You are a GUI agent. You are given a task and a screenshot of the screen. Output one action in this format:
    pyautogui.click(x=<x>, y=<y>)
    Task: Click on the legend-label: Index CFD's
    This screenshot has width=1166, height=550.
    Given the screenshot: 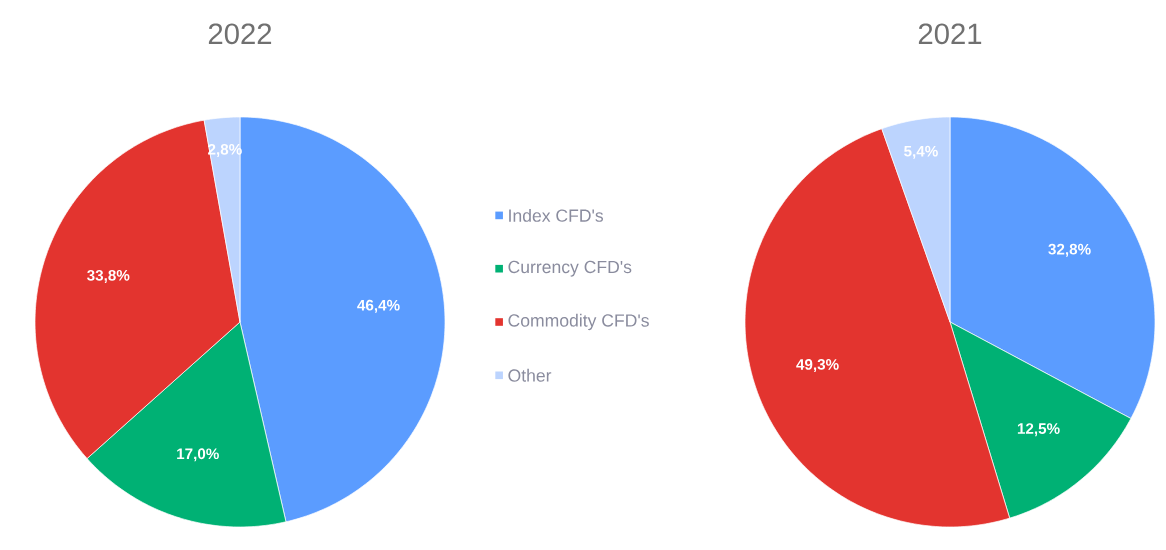 What is the action you would take?
    pyautogui.click(x=556, y=215)
    